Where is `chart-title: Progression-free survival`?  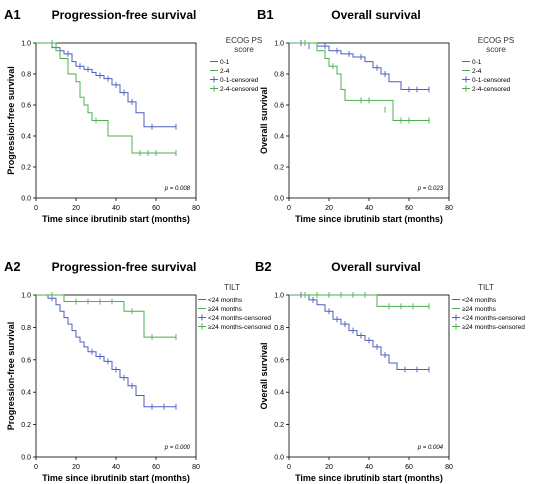 chart-title: Progression-free survival is located at coordinates (124, 15).